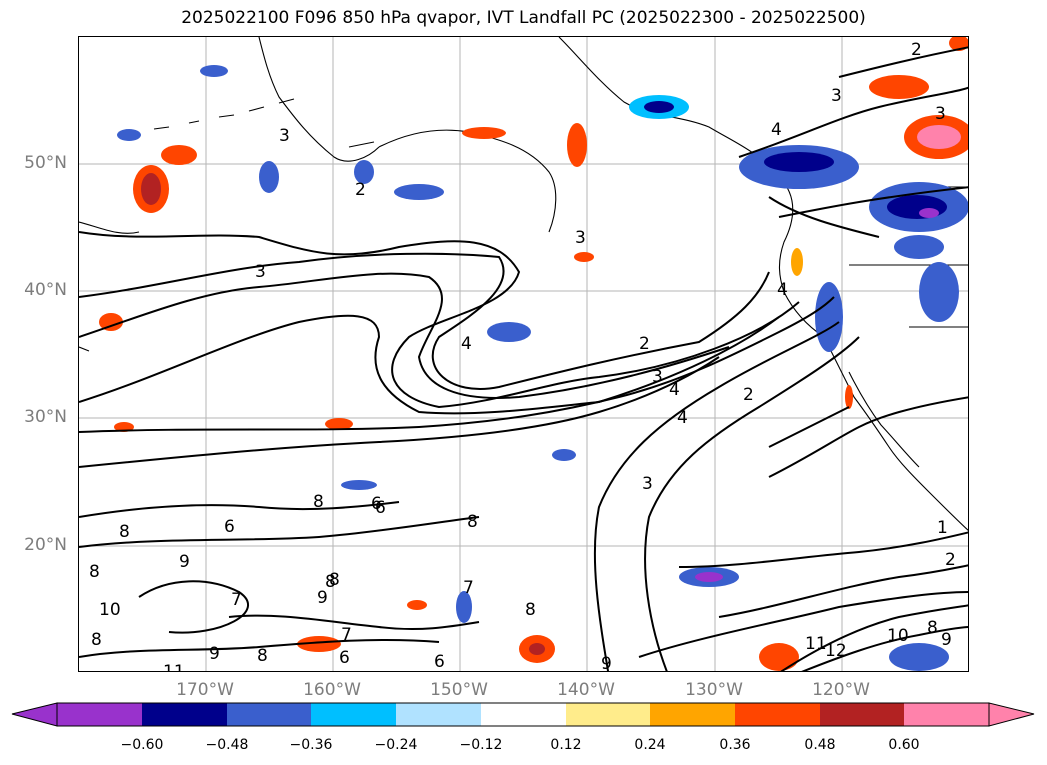 Image resolution: width=1047 pixels, height=765 pixels. What do you see at coordinates (45, 163) in the screenshot?
I see `lat-label-50n: 50°N` at bounding box center [45, 163].